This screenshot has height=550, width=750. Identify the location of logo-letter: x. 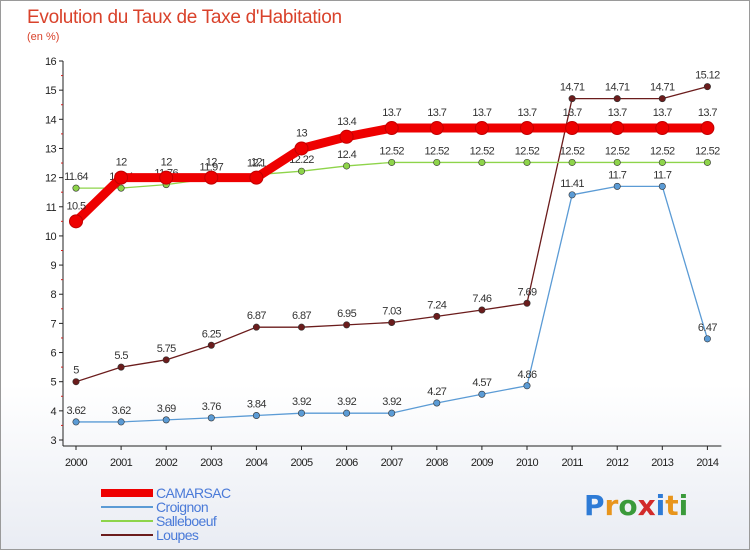
(646, 505).